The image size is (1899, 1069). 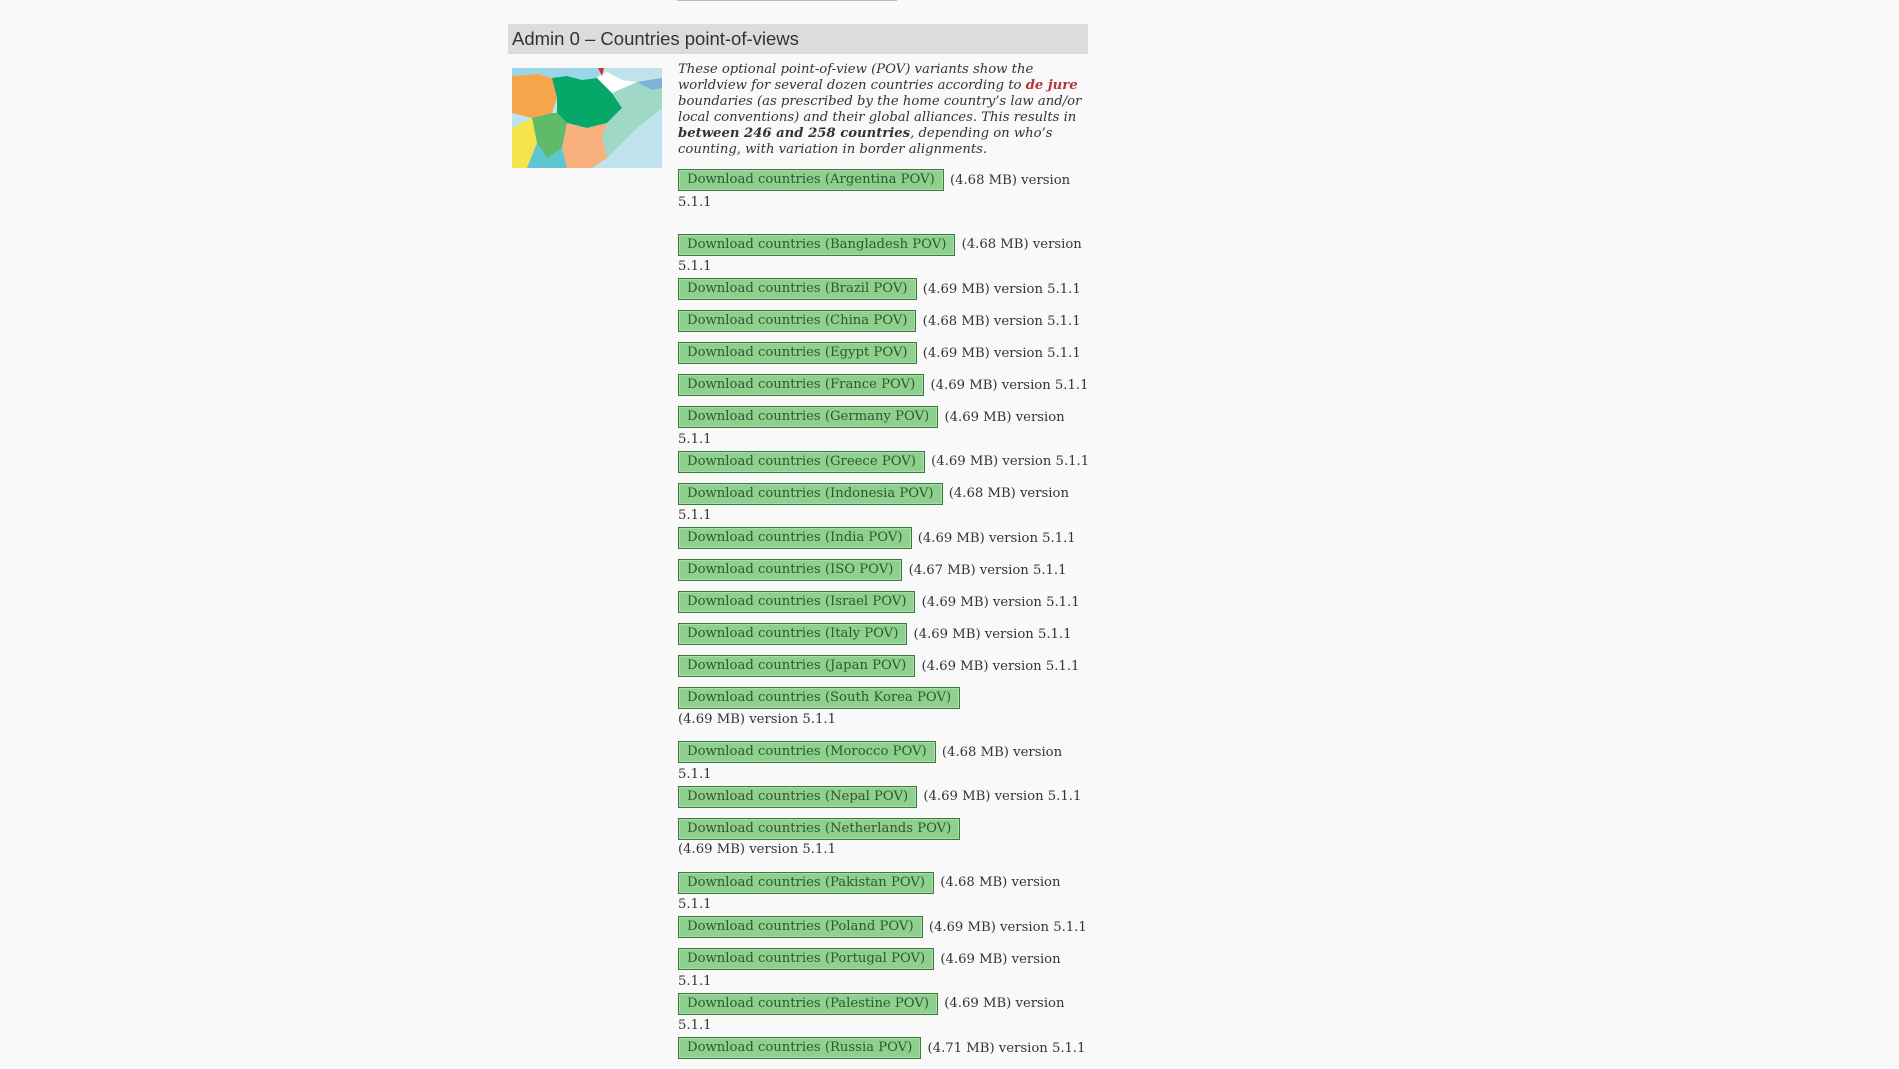 What do you see at coordinates (808, 417) in the screenshot?
I see `download-button-germany: Download countries (Germany POV)` at bounding box center [808, 417].